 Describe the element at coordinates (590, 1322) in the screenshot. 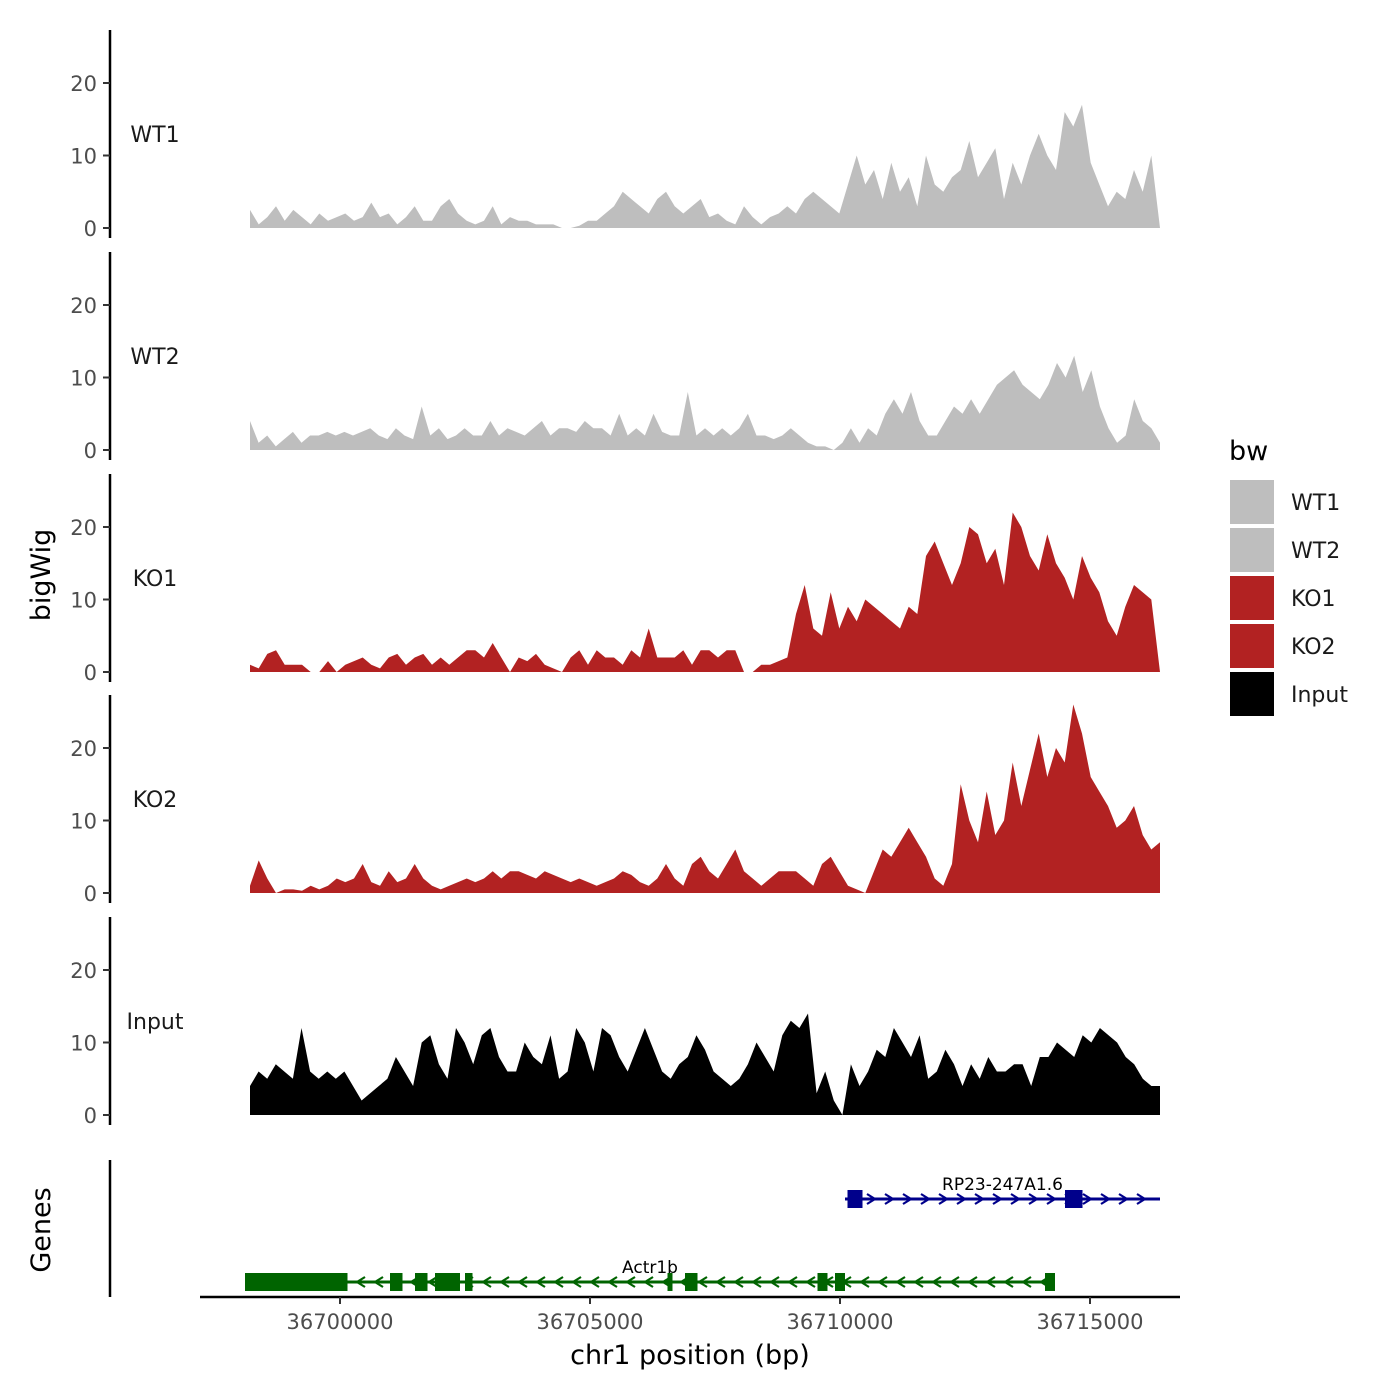

I see `x-tick-label: 36705000` at that location.